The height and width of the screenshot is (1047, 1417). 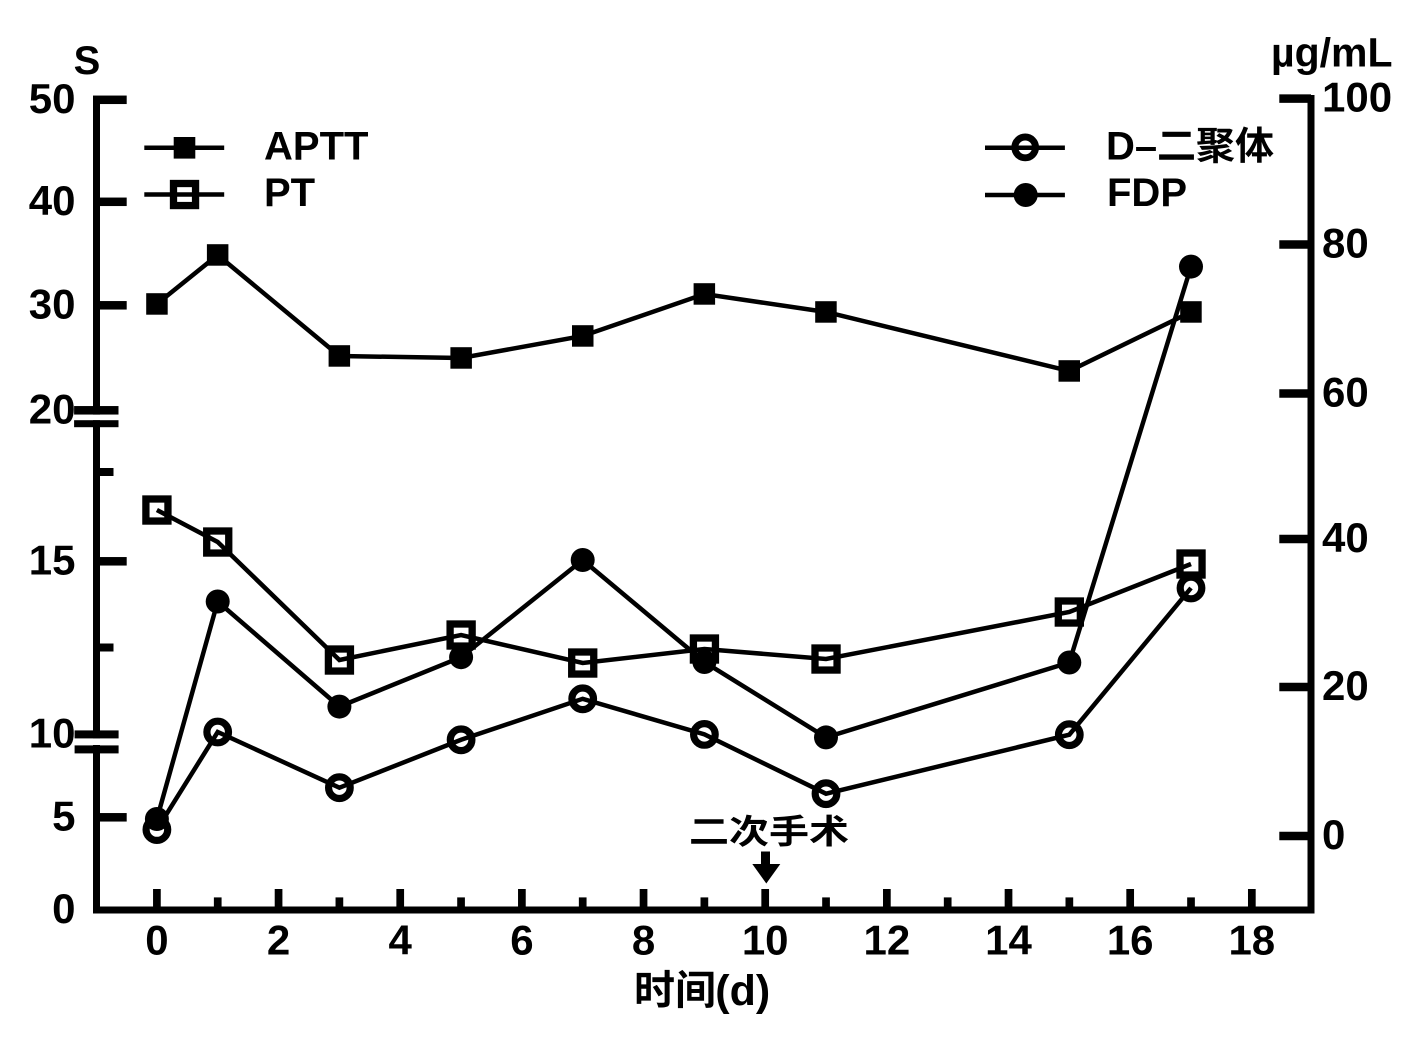 What do you see at coordinates (52, 98) in the screenshot?
I see `svg-text: 50` at bounding box center [52, 98].